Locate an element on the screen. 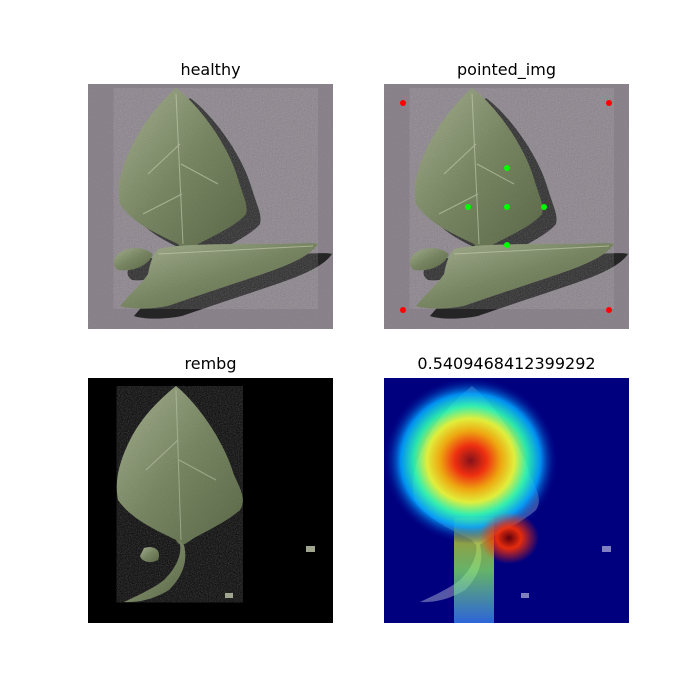  rembg-image is located at coordinates (210, 500).